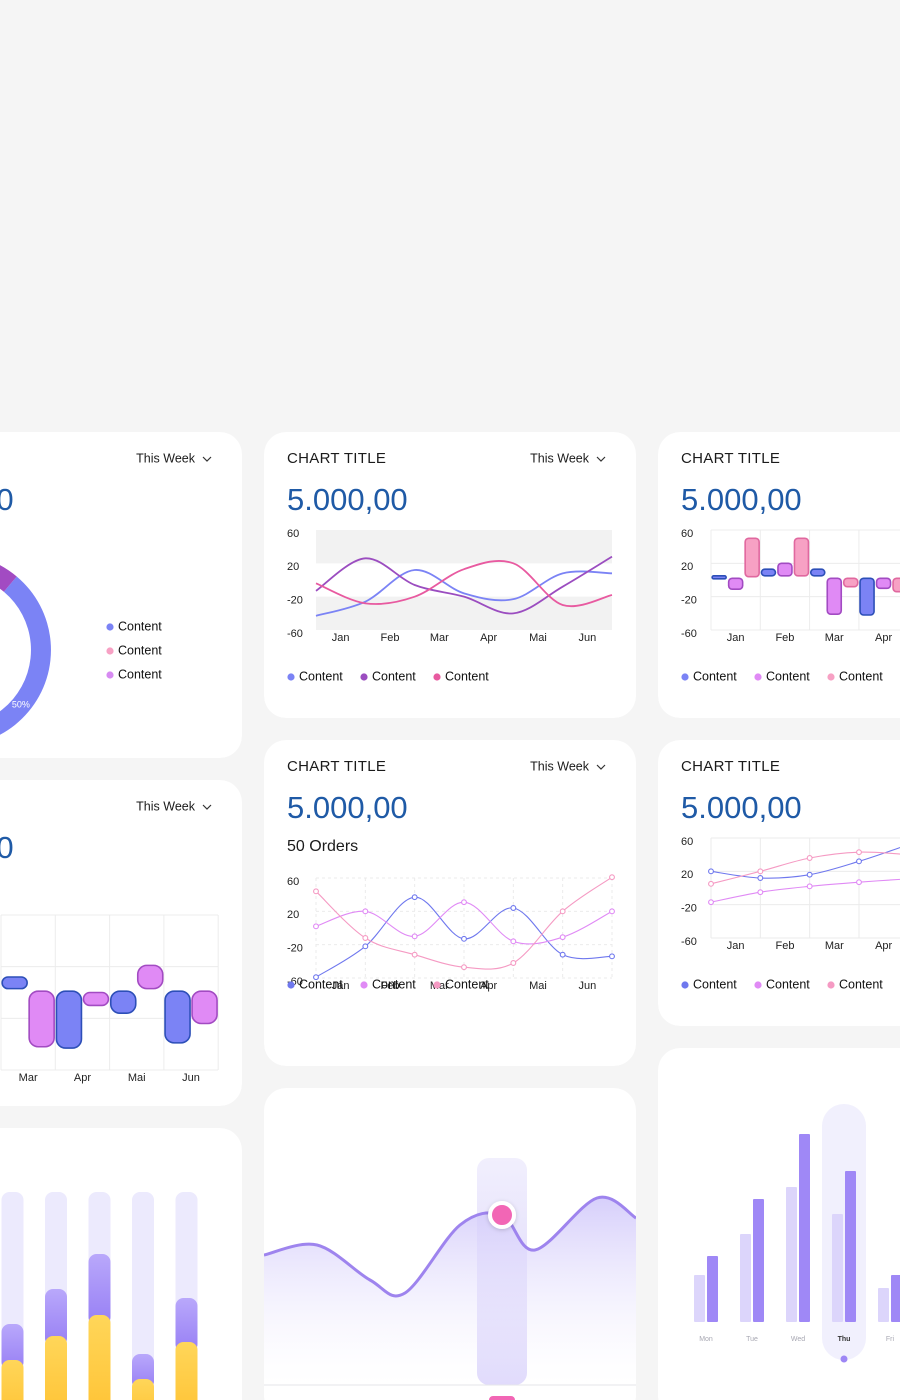 The height and width of the screenshot is (1400, 900). I want to click on highlight-pill, so click(844, 1232).